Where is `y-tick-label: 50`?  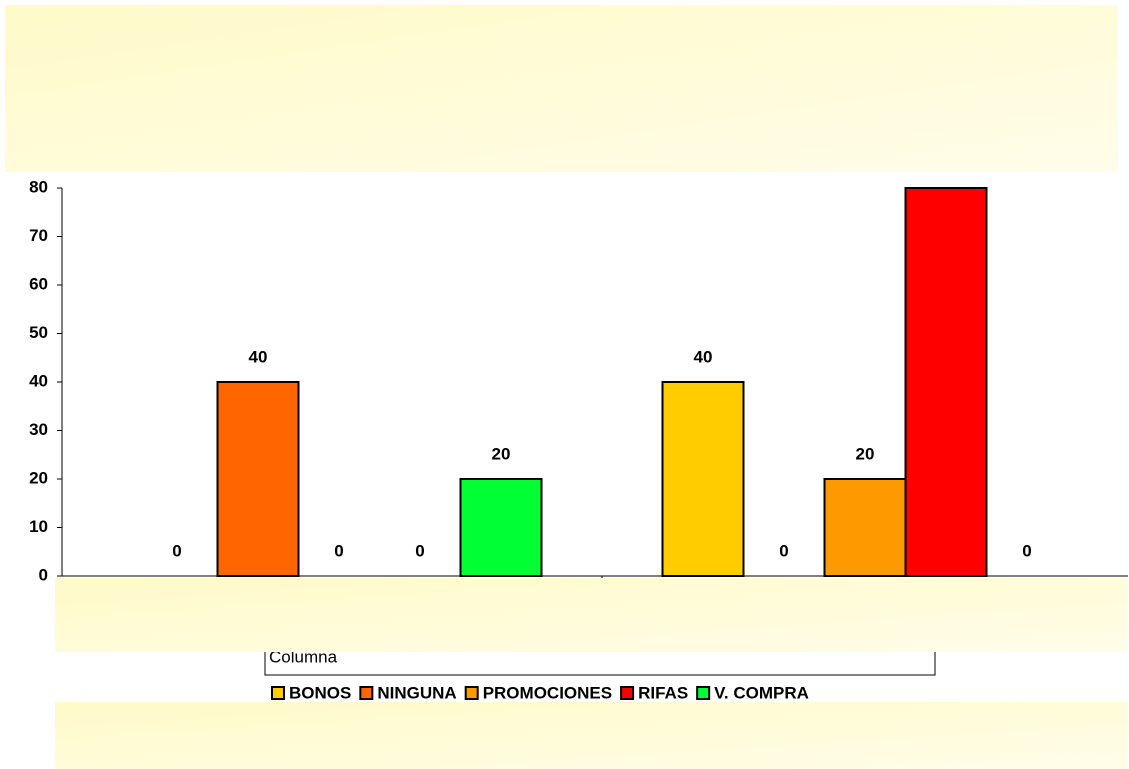
y-tick-label: 50 is located at coordinates (38, 332).